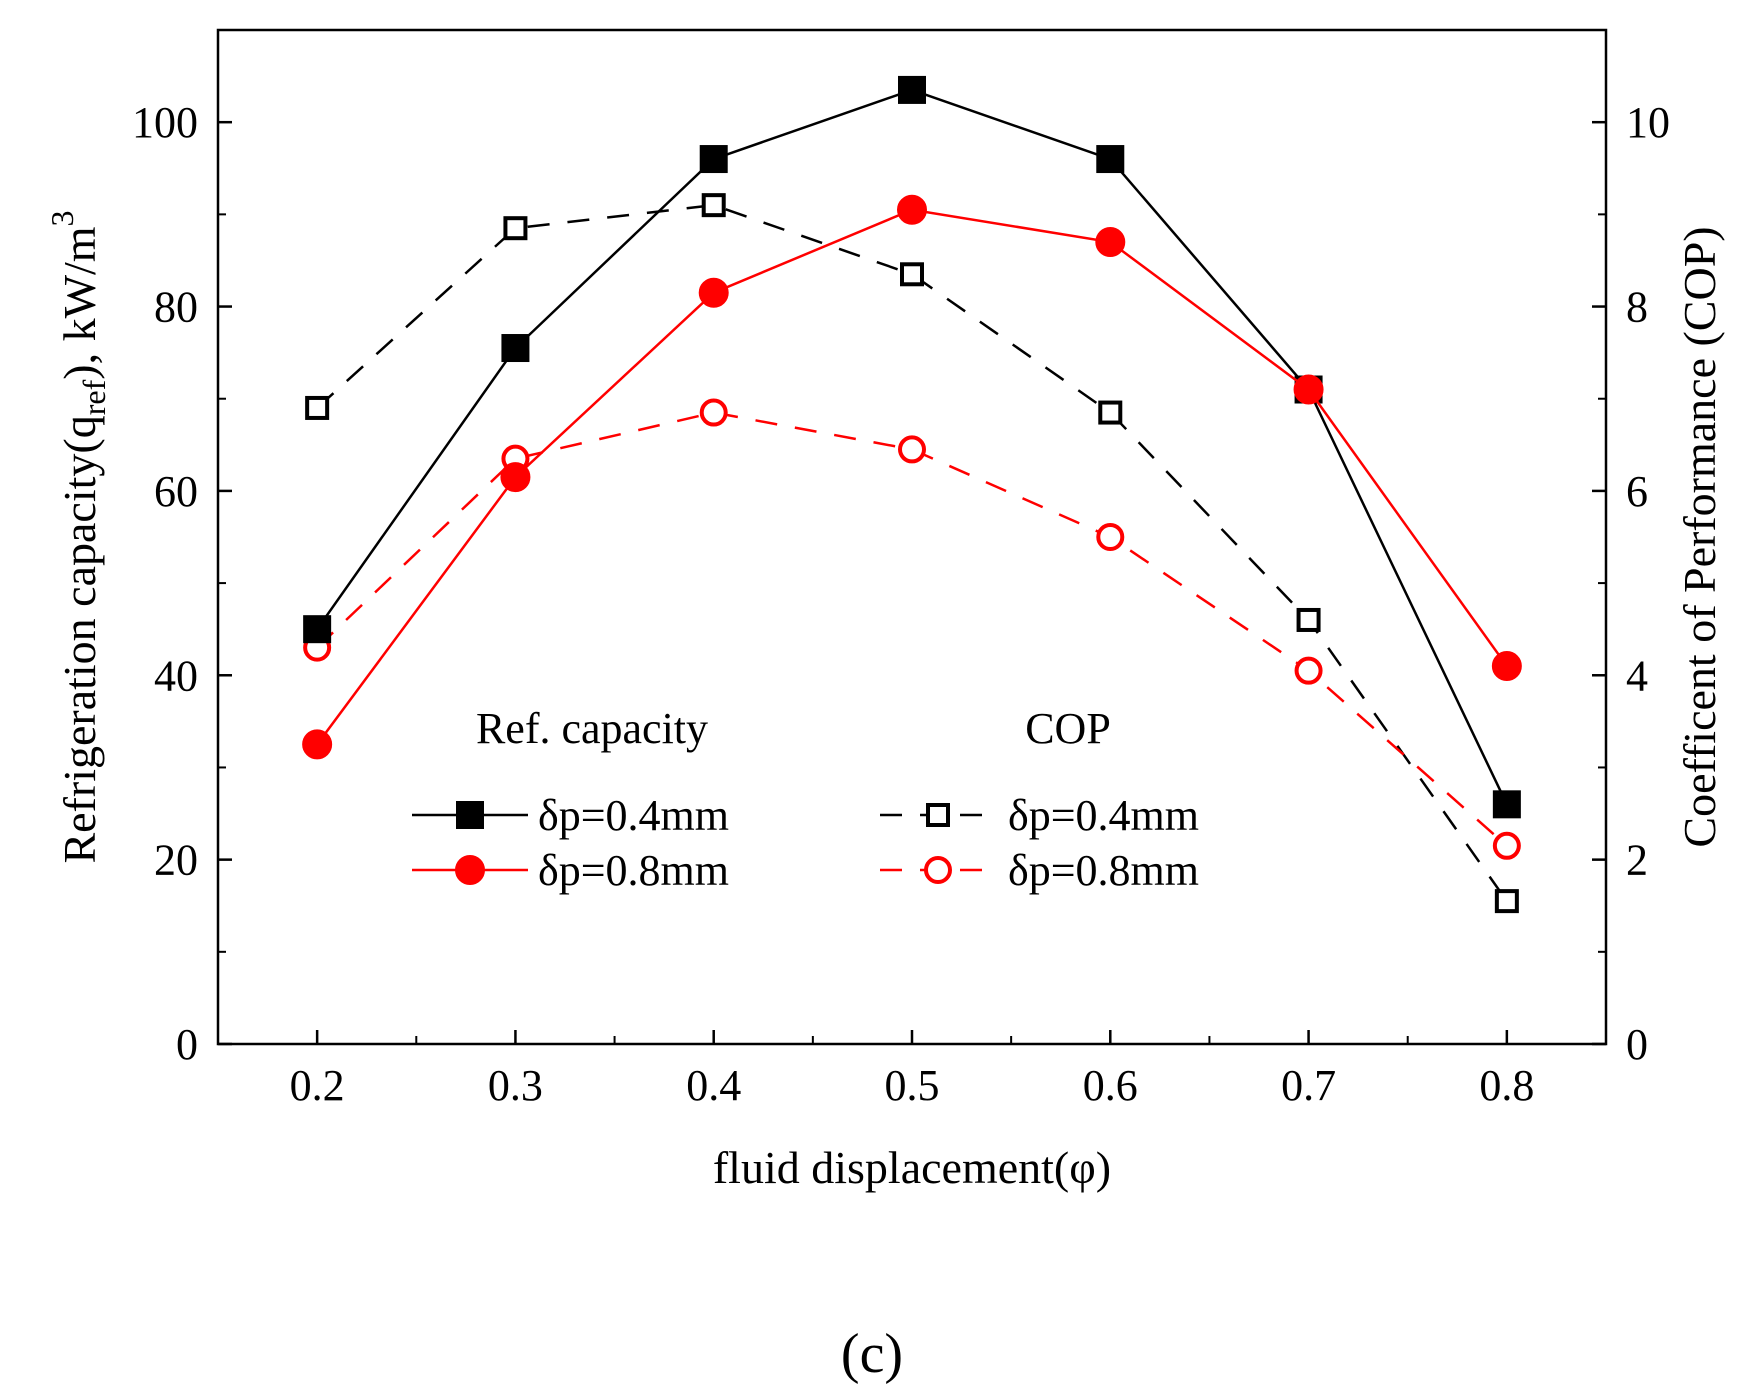 The width and height of the screenshot is (1744, 1396). What do you see at coordinates (165, 122) in the screenshot?
I see `y-left-tick-label: 100` at bounding box center [165, 122].